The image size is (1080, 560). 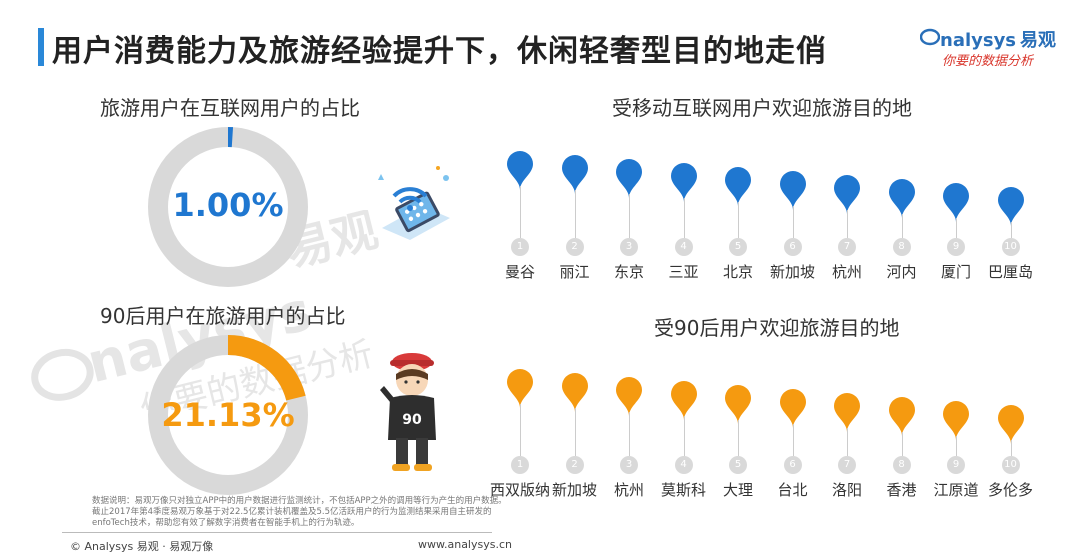 I want to click on destination-label: 洛阳, so click(x=846, y=490).